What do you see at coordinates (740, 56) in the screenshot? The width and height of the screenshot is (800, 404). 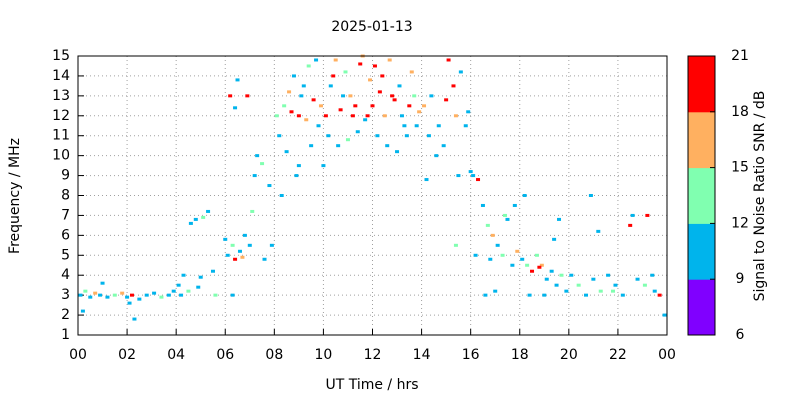 I see `colorbar-tick-label: 21` at bounding box center [740, 56].